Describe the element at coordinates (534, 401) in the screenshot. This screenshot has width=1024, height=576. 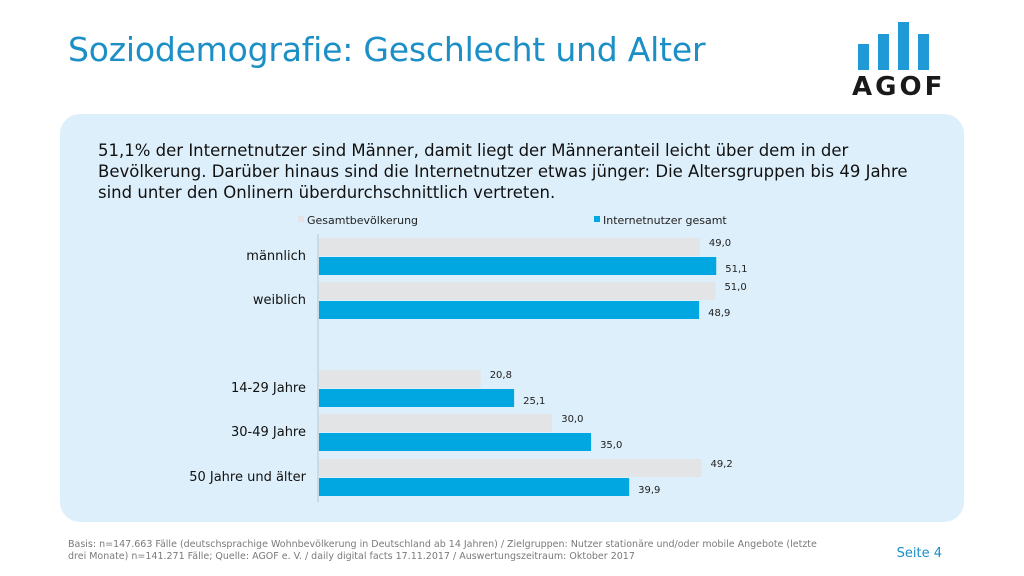
I see `data-label: 25,1` at that location.